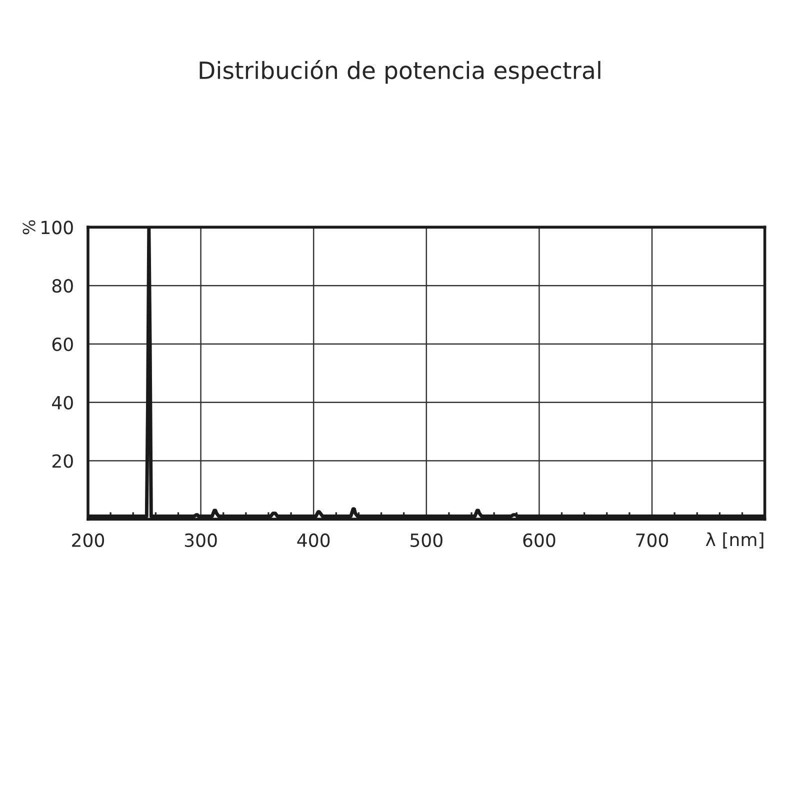 The image size is (800, 800). What do you see at coordinates (29, 227) in the screenshot?
I see `y-axis-title: %` at bounding box center [29, 227].